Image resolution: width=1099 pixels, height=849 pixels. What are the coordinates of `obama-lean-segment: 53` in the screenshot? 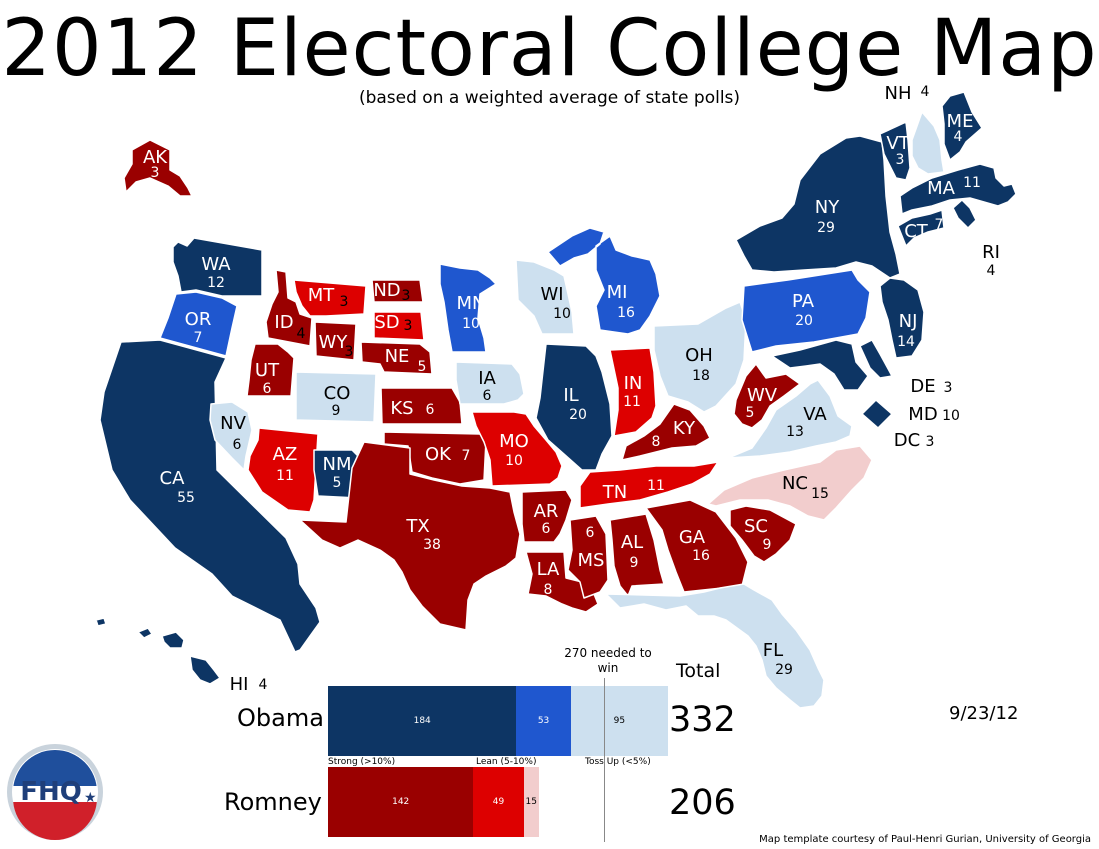 It's located at (544, 721).